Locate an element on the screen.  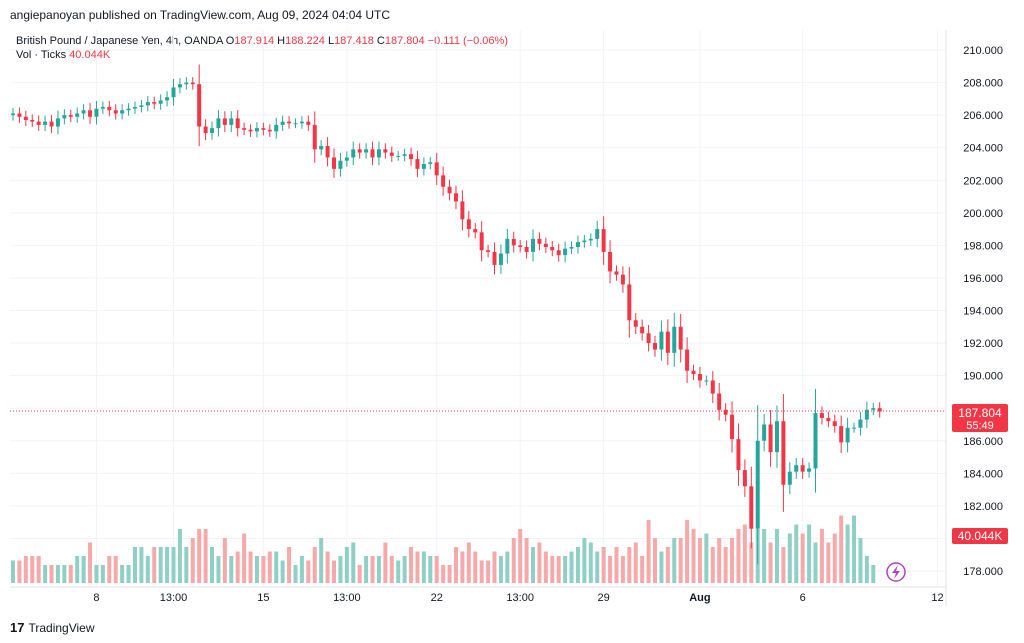
open-value: 187.914 is located at coordinates (254, 41).